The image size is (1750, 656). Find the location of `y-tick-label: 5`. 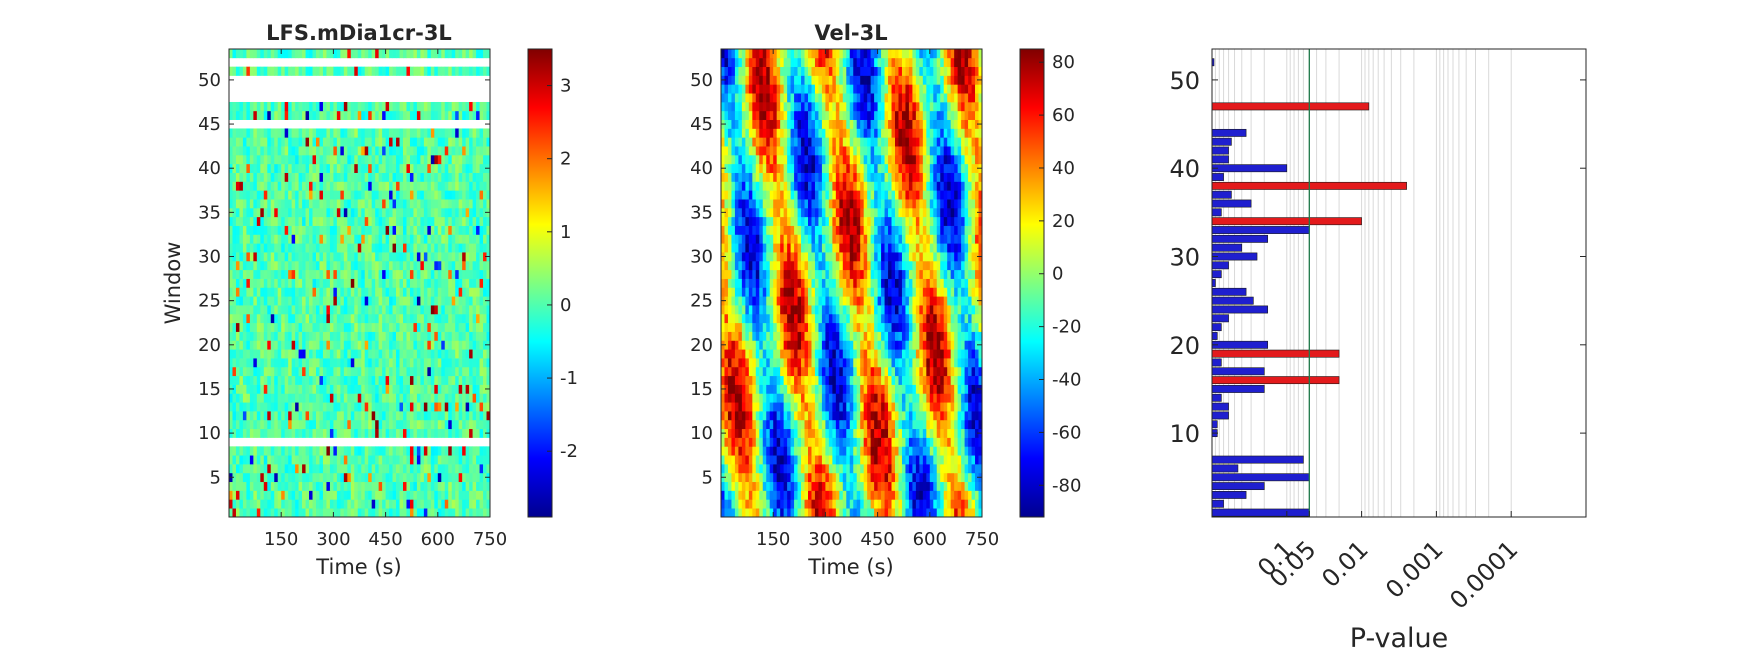

y-tick-label: 5 is located at coordinates (215, 477).